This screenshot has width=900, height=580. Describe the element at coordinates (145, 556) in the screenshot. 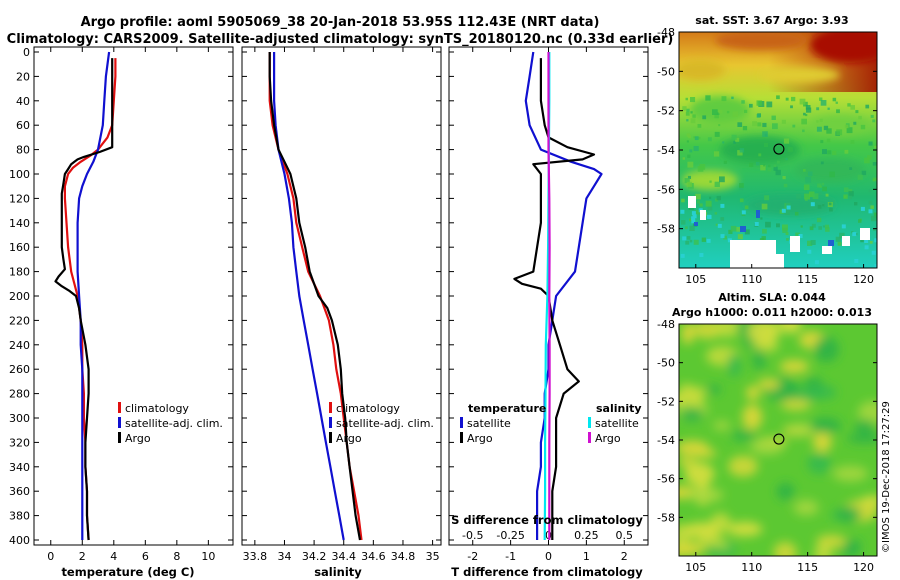

I see `x-tick-label: 6` at that location.